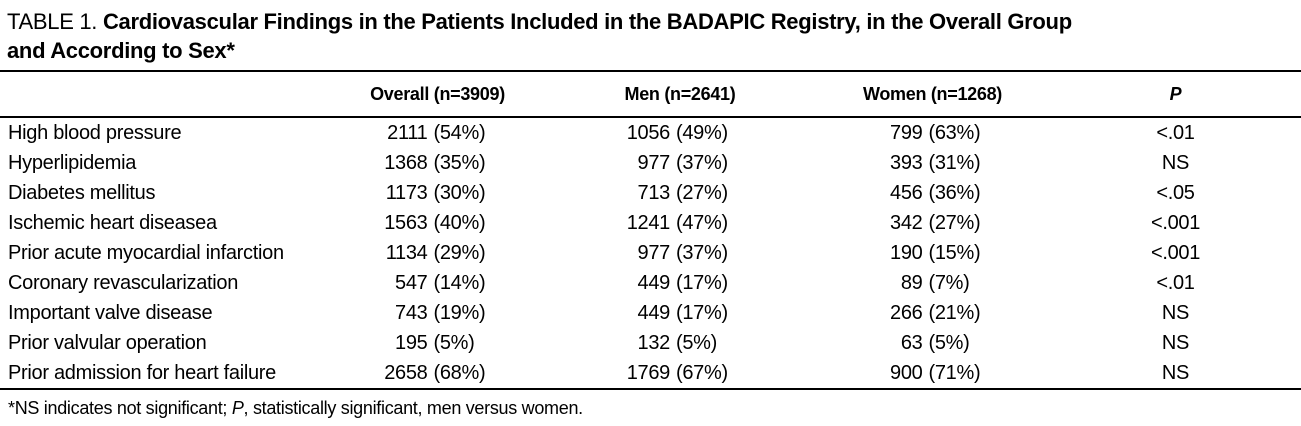 This screenshot has height=426, width=1301. What do you see at coordinates (407, 132) in the screenshot?
I see `overall-count: 2111` at bounding box center [407, 132].